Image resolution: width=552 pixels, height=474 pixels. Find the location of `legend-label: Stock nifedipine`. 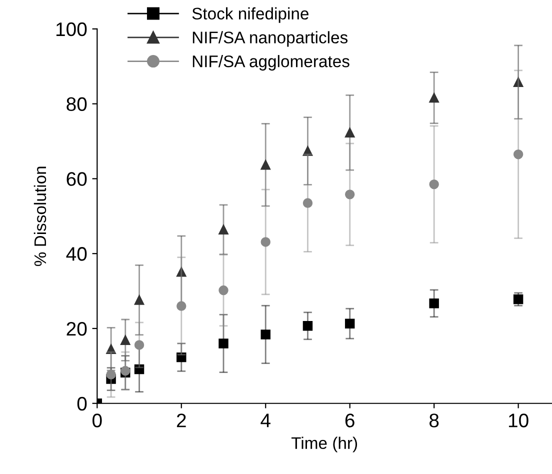

legend-label: Stock nifedipine is located at coordinates (250, 15).